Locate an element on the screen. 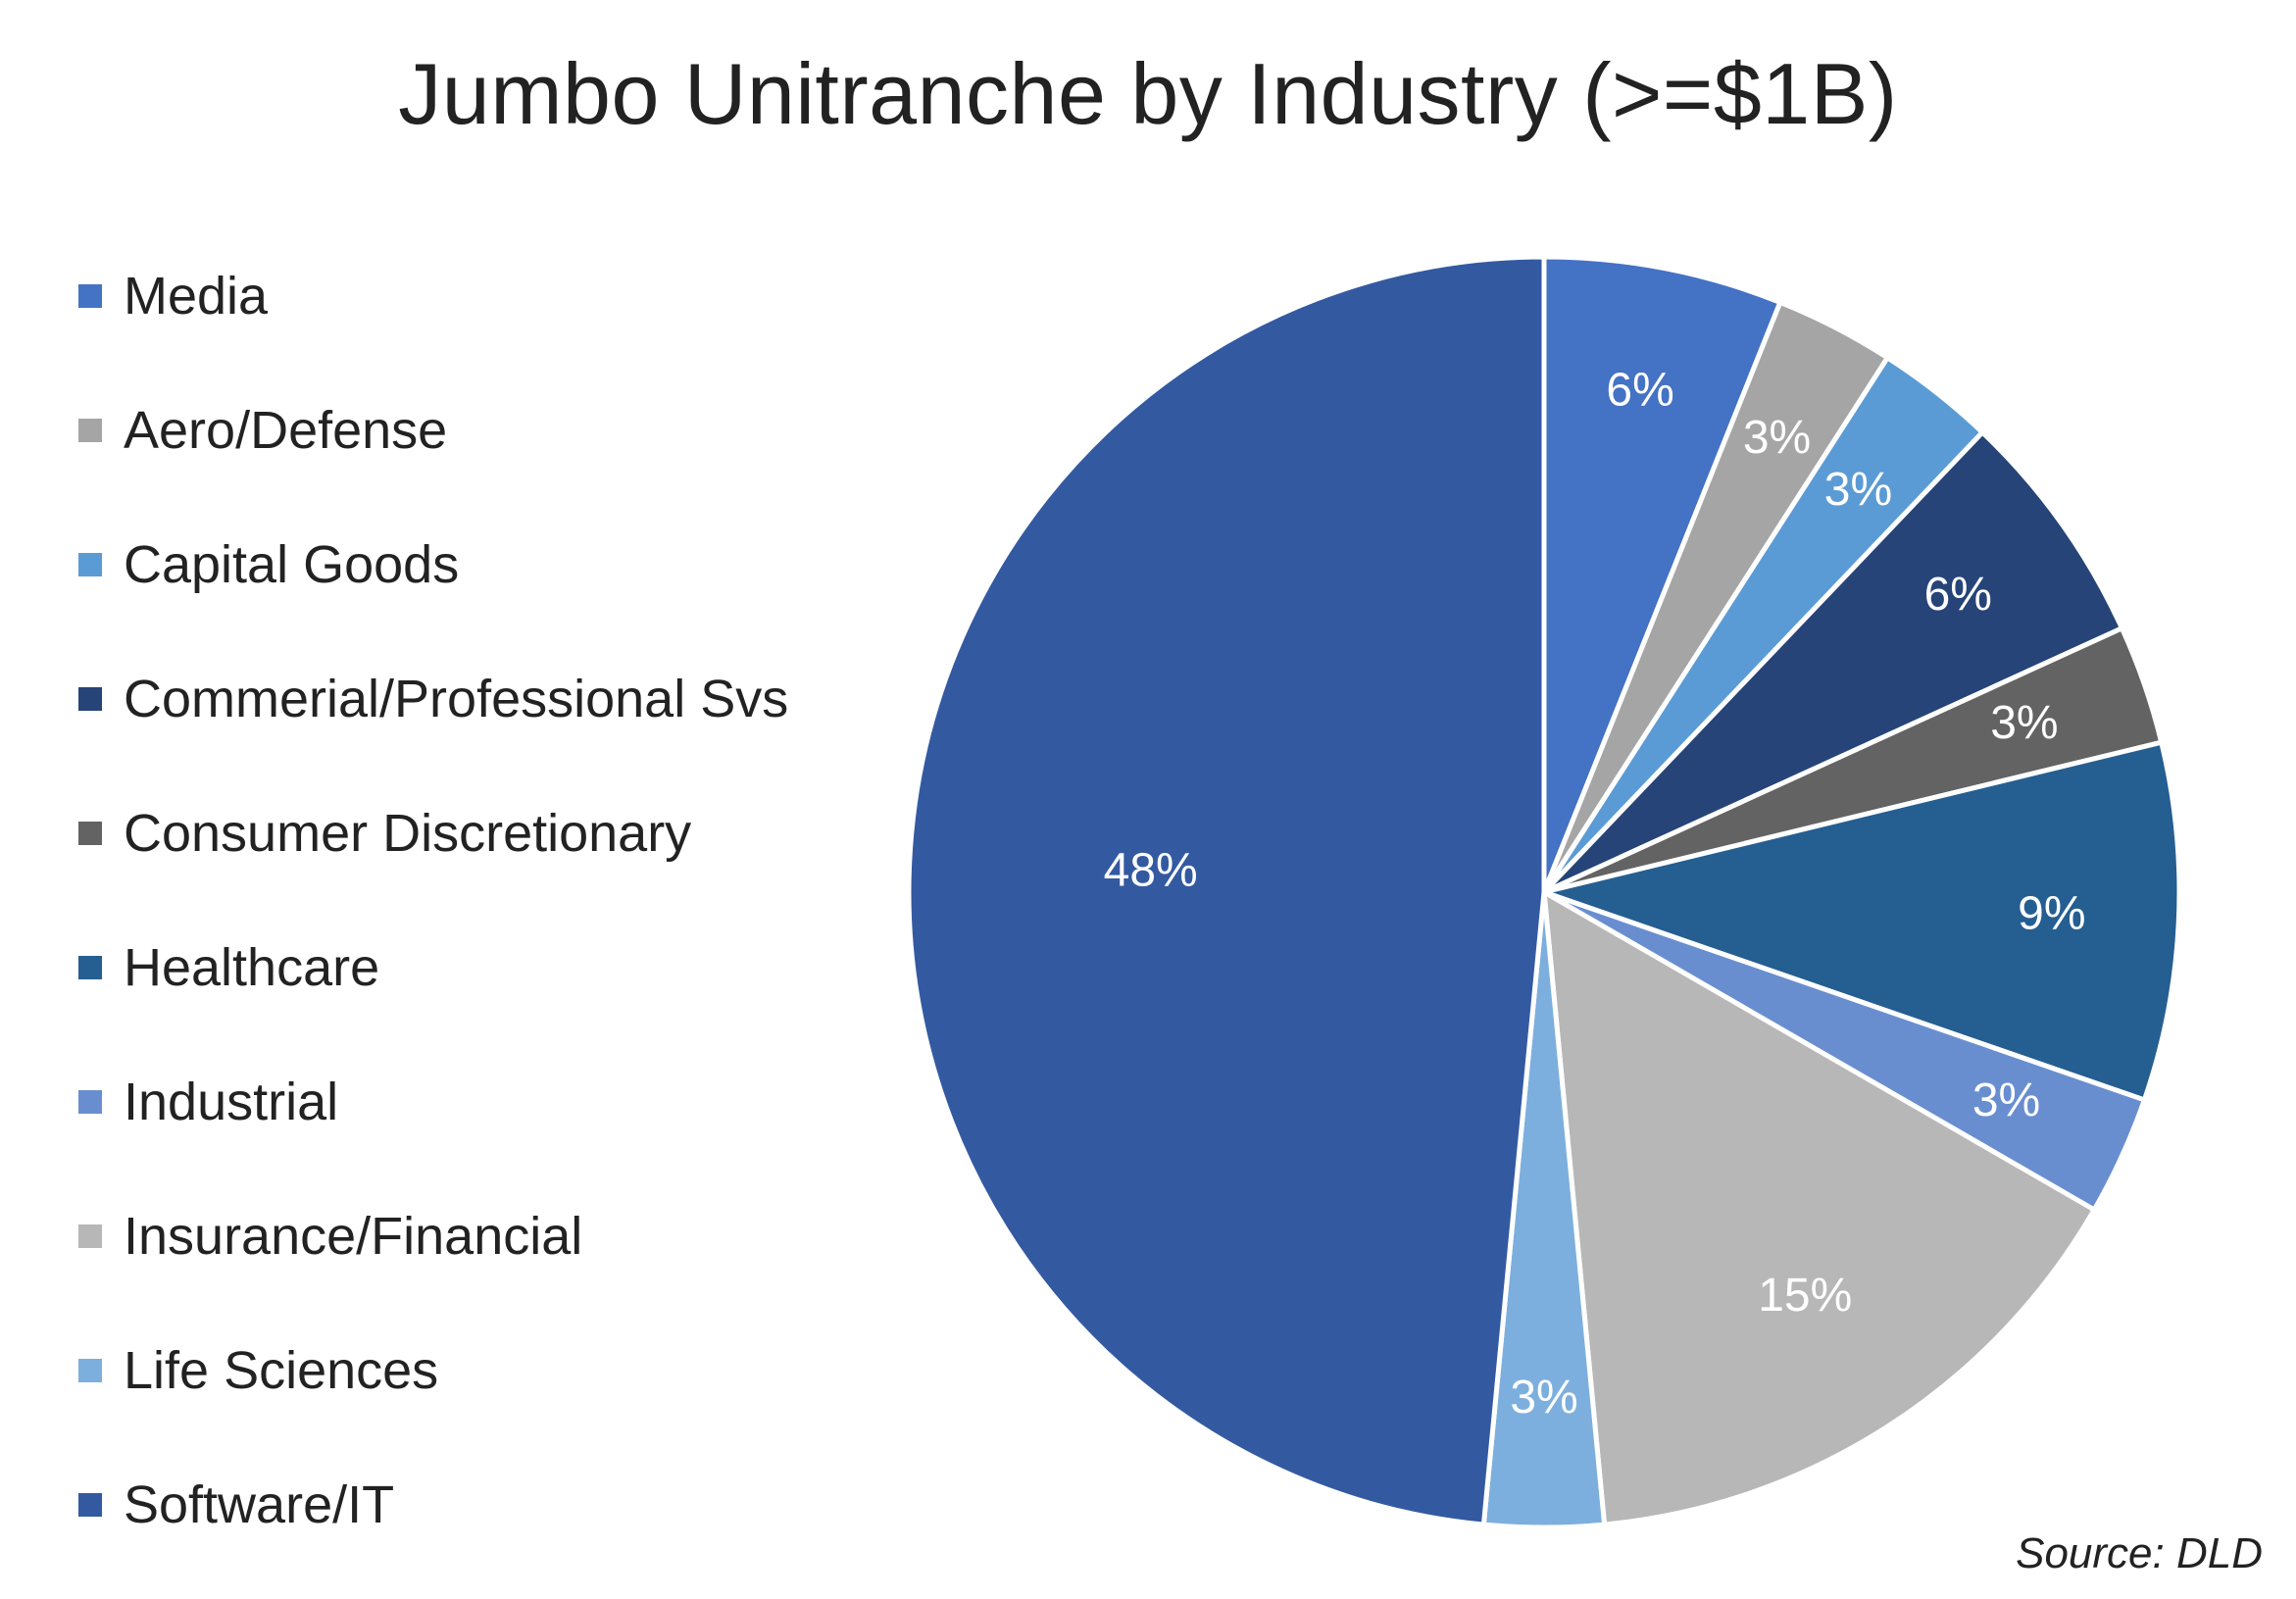  legend-item: Software/IT is located at coordinates (236, 1505).